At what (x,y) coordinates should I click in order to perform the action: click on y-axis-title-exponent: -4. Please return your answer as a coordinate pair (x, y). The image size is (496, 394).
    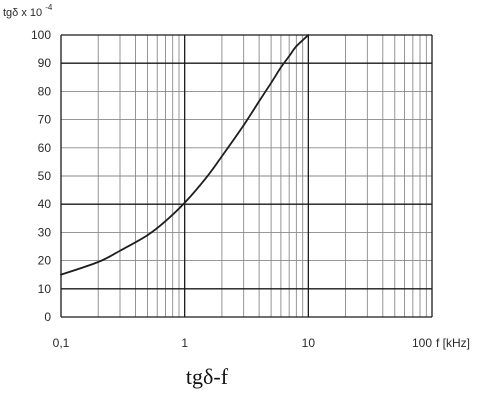
    Looking at the image, I should click on (49, 7).